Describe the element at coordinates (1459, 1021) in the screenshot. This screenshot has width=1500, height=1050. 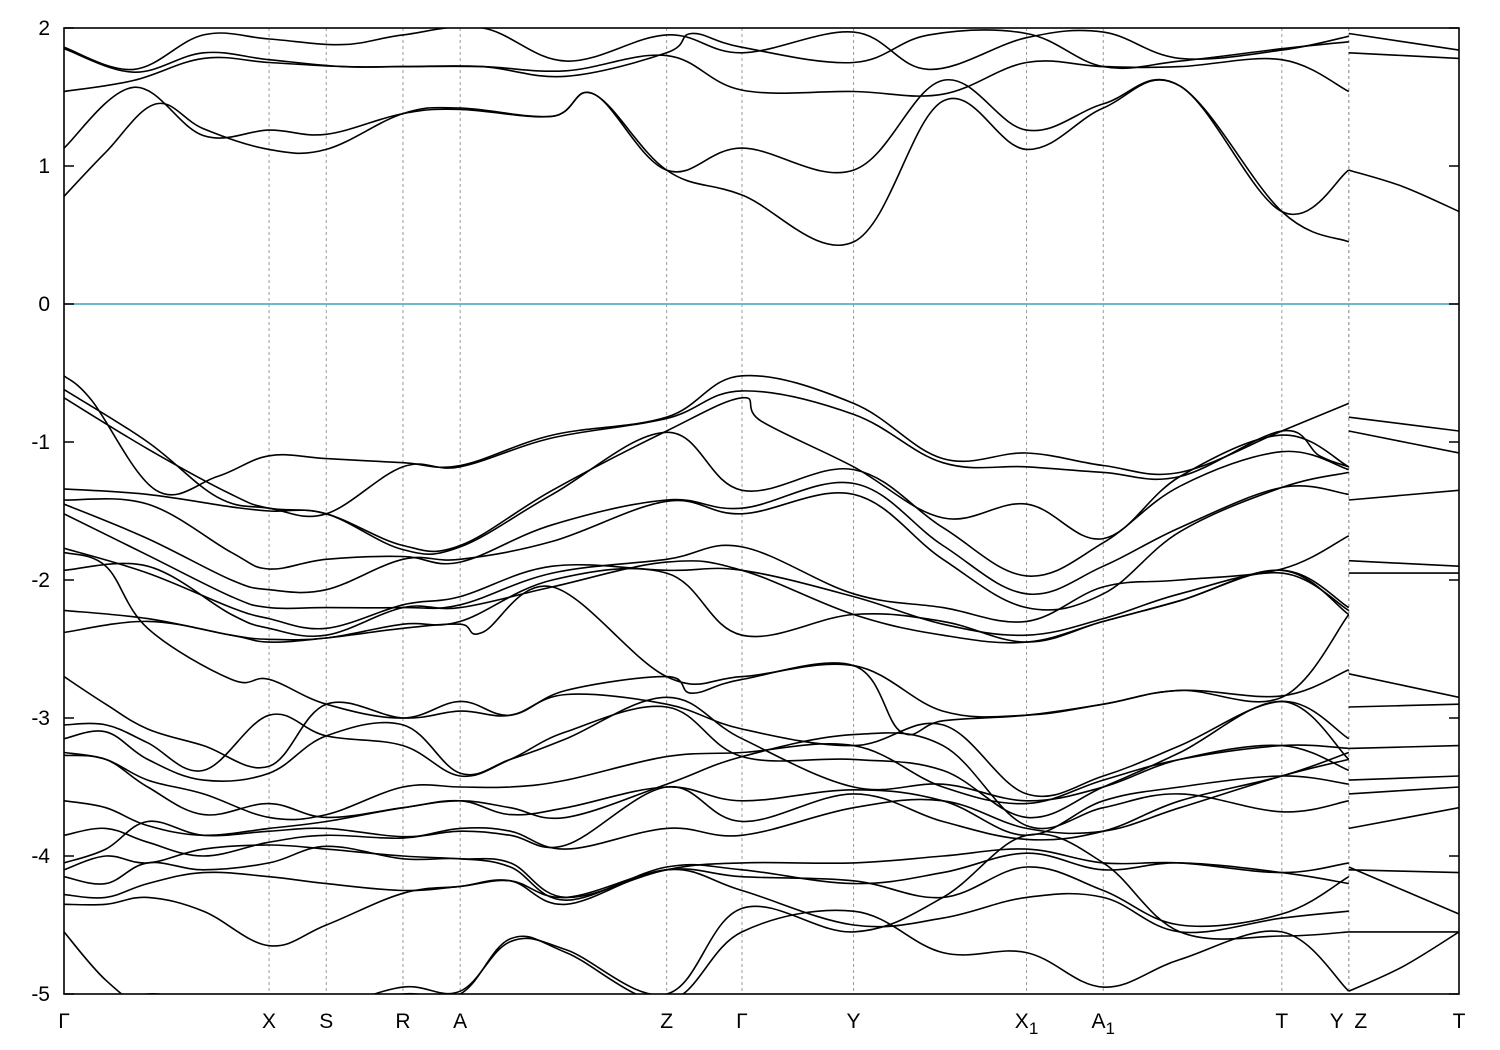
I see `kpoint-label-13: T` at that location.